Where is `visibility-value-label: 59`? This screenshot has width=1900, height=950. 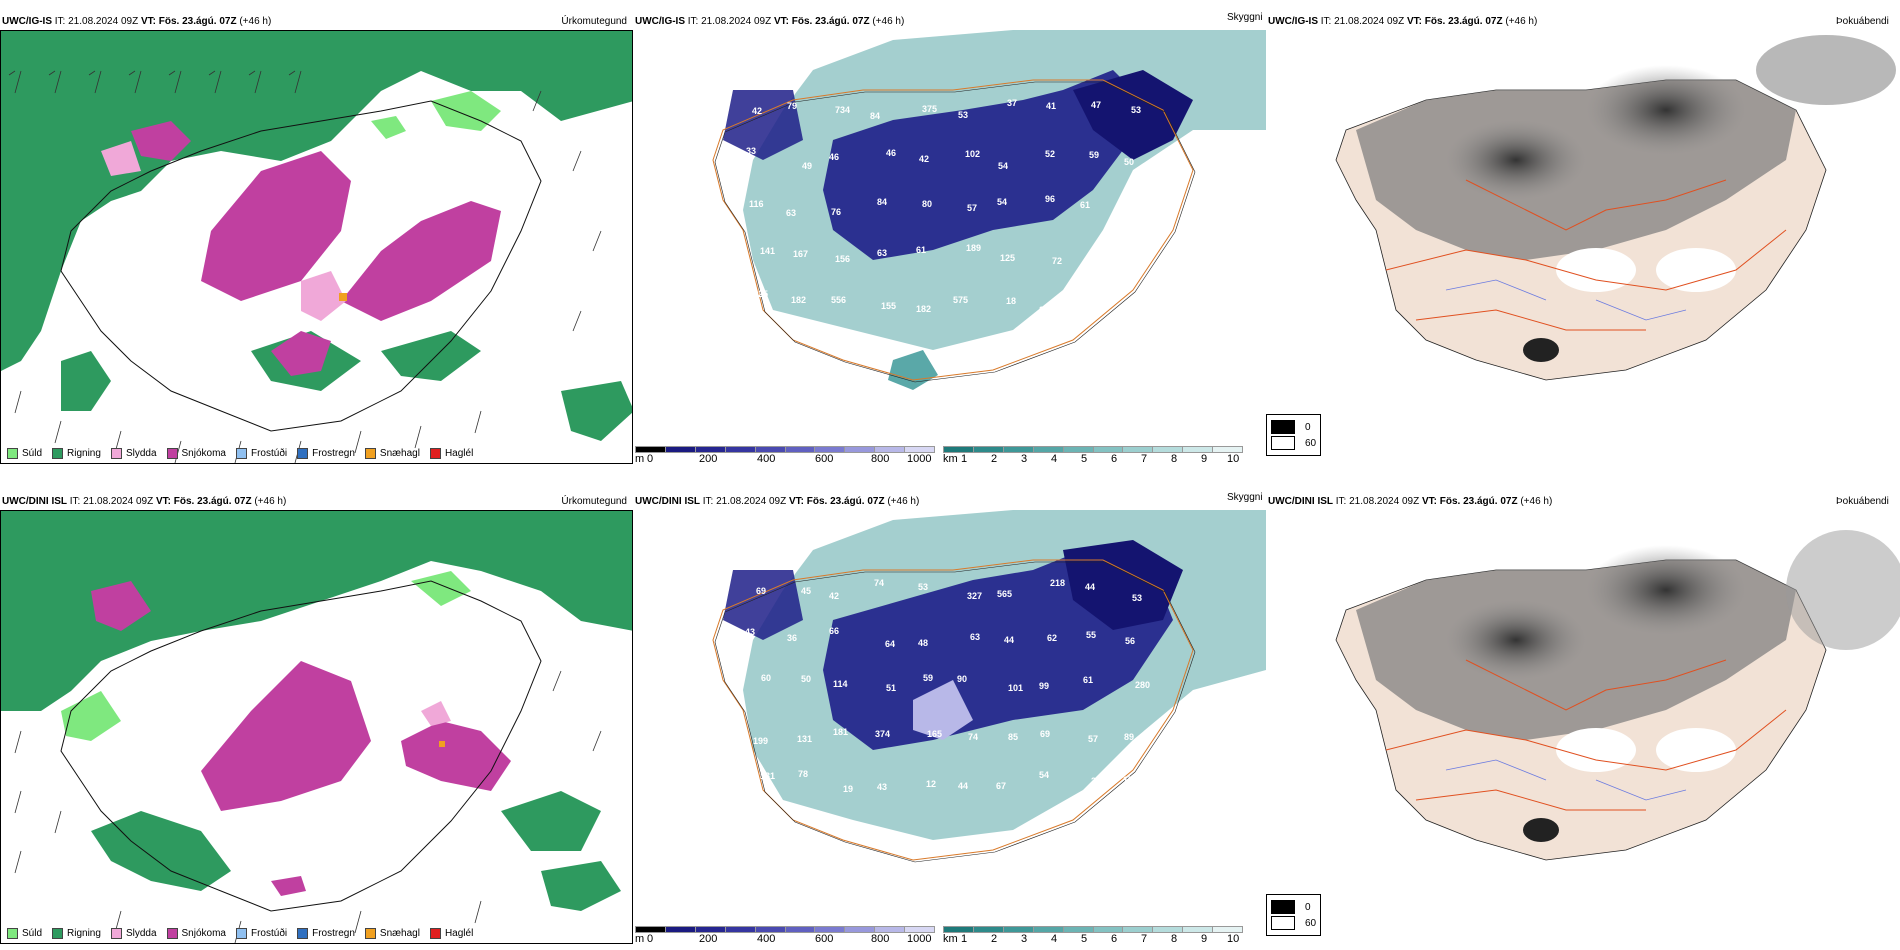 visibility-value-label: 59 is located at coordinates (928, 678).